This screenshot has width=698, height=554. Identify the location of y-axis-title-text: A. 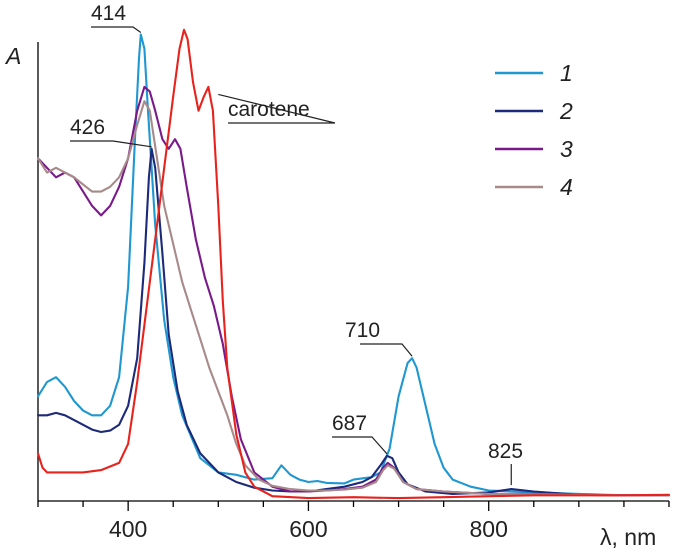
(12, 56).